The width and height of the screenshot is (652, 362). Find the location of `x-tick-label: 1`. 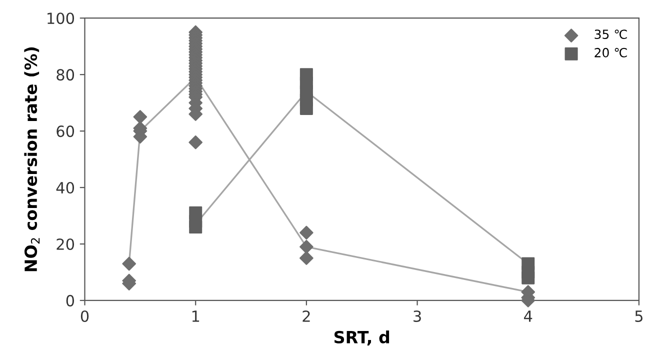

x-tick-label: 1 is located at coordinates (196, 316).